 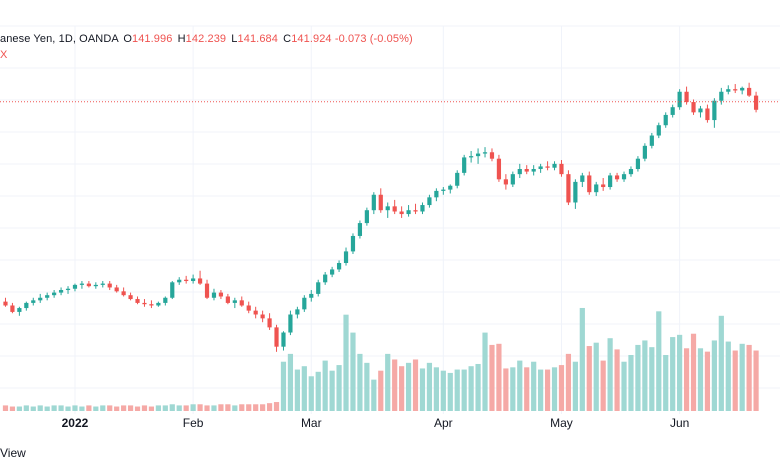 I want to click on footer-text: View, so click(x=13, y=453).